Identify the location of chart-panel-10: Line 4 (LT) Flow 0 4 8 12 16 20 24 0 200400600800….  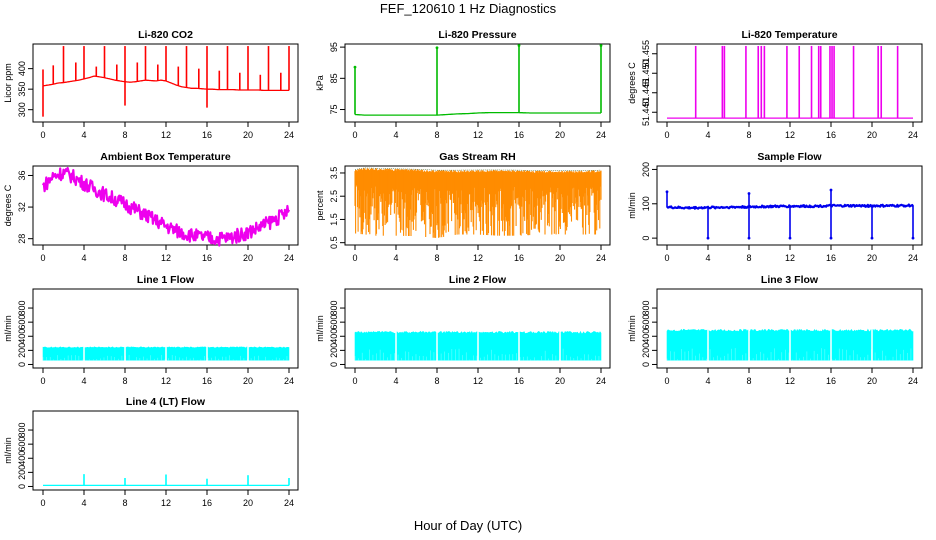
(151, 452).